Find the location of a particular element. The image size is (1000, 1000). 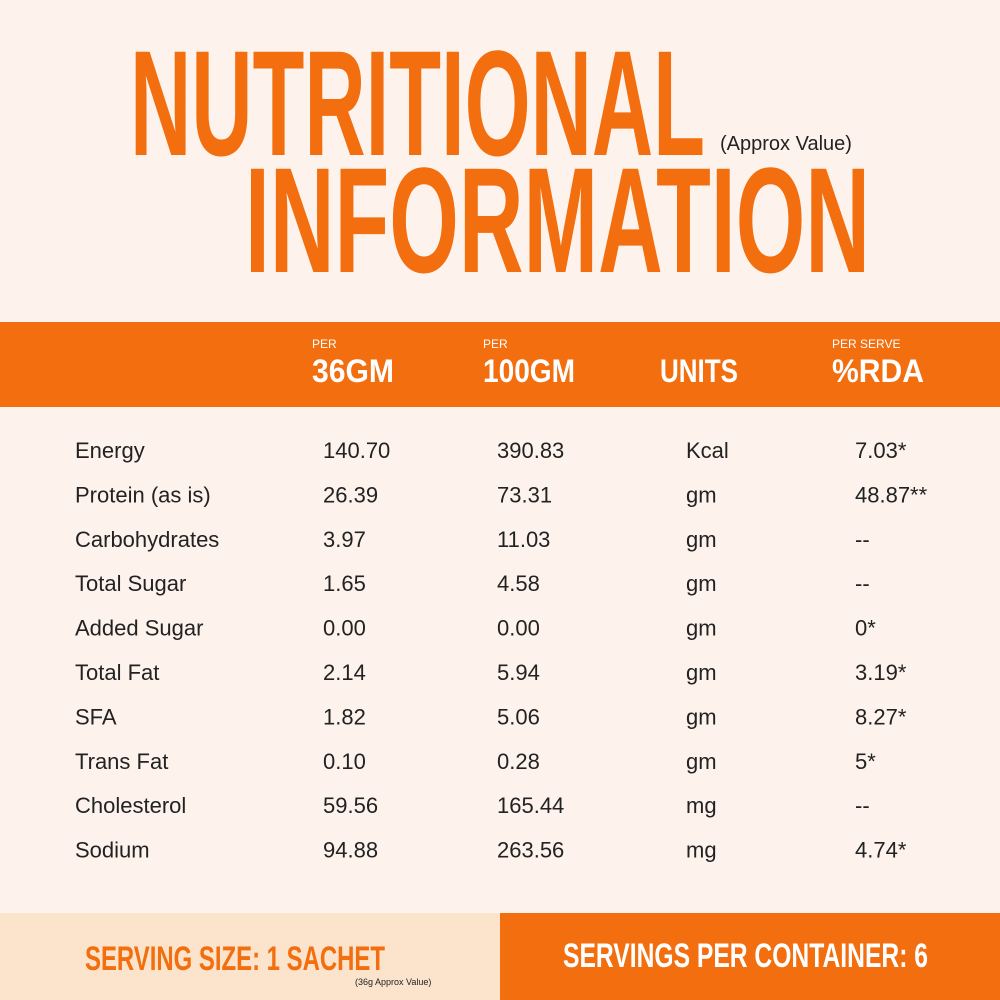

nutrient-value: 8.27* is located at coordinates (881, 716).